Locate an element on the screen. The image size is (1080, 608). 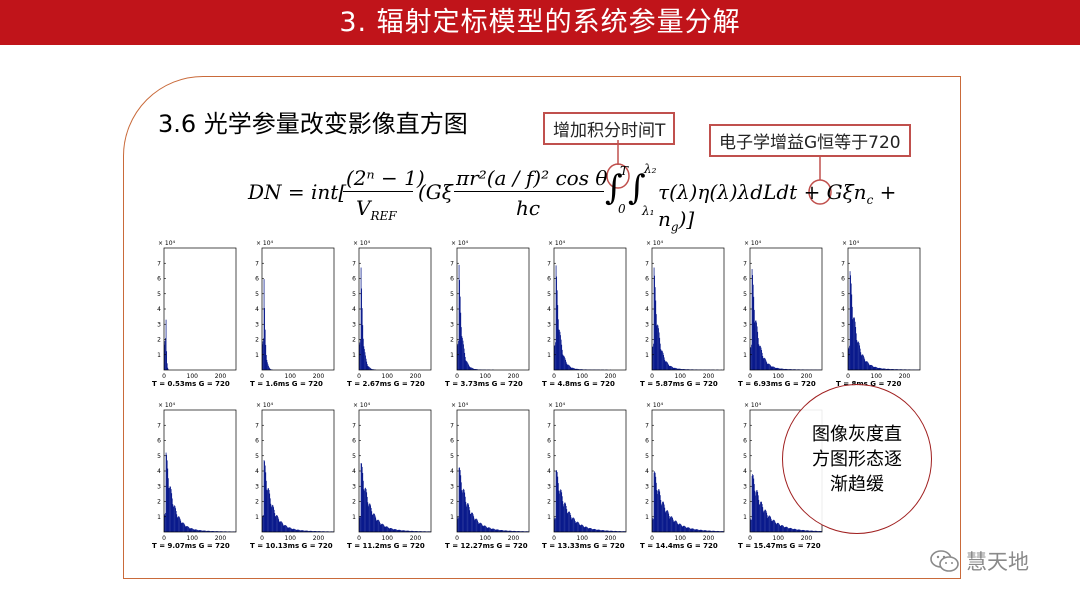
histogram-caption: T = 10.13ms G = 720 is located at coordinates (291, 545).